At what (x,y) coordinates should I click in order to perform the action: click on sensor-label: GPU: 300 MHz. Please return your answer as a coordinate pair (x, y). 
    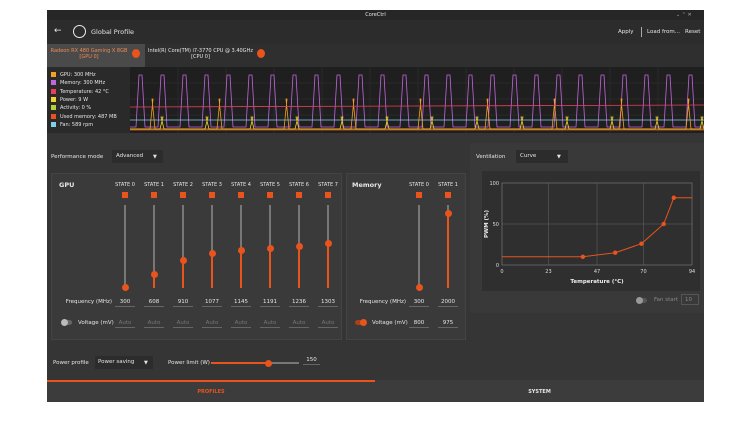
    Looking at the image, I should click on (78, 75).